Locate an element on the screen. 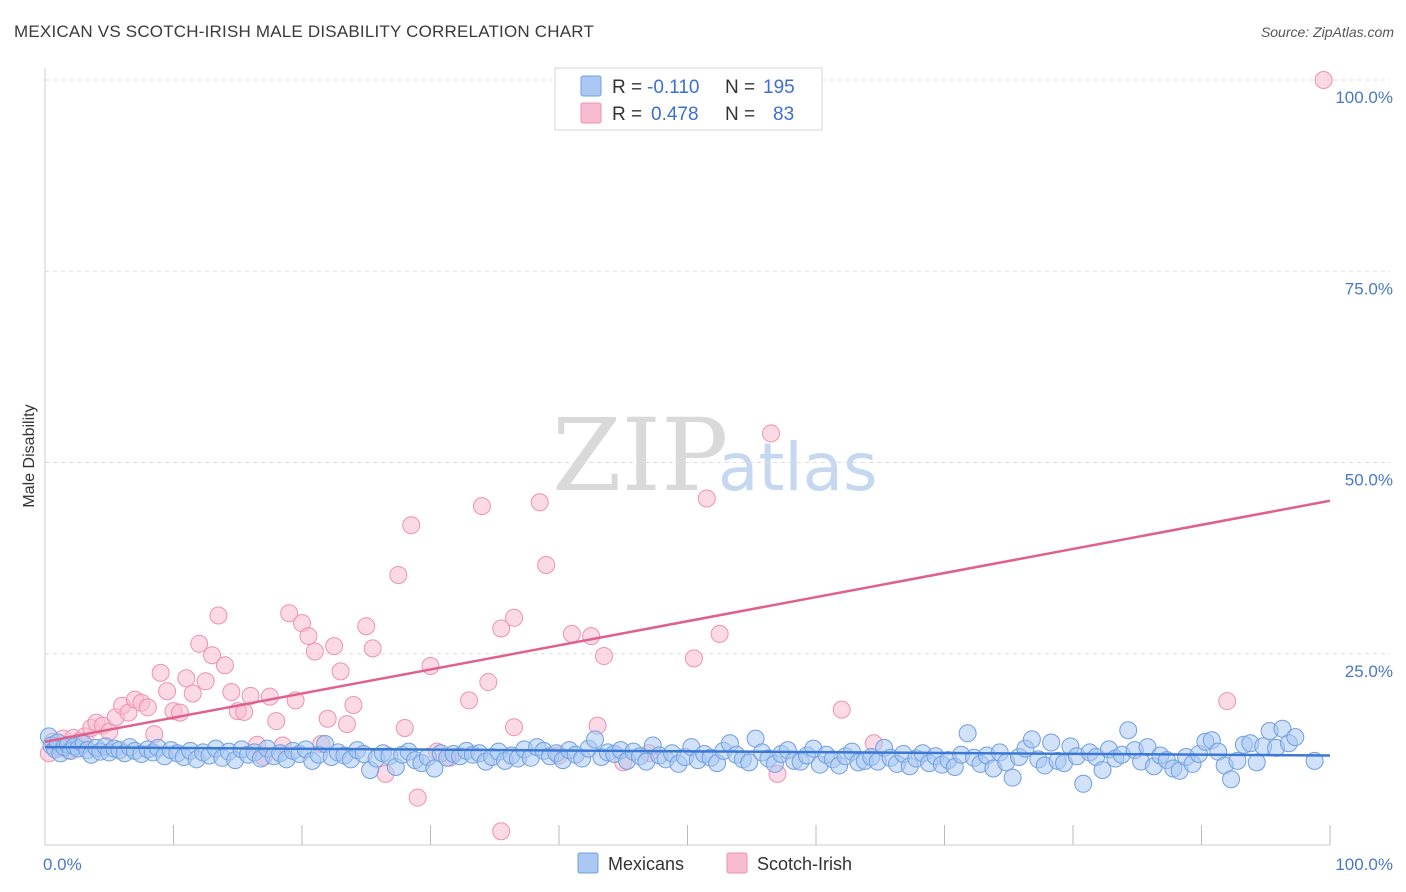 Image resolution: width=1406 pixels, height=892 pixels. x-tick-label-min: 0.0% is located at coordinates (62, 864).